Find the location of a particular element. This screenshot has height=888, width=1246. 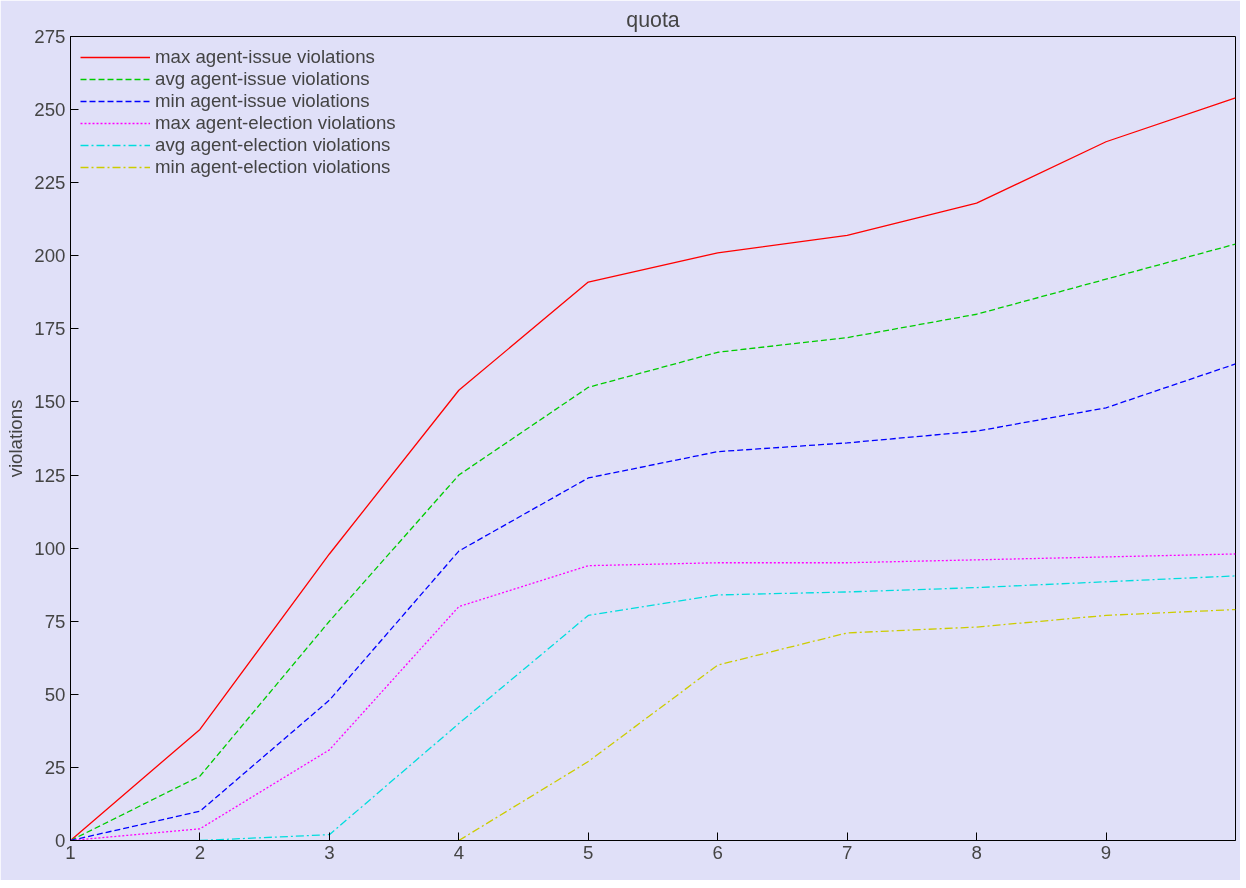

y-tick-label: 200 is located at coordinates (50, 256).